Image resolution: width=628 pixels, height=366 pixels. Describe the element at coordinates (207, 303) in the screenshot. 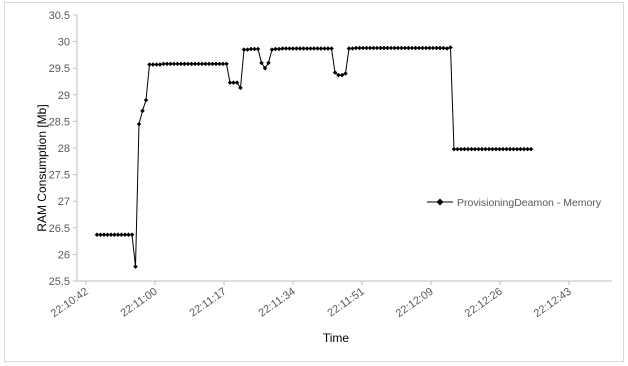

I see `x-tick-label: 22:11:17` at that location.